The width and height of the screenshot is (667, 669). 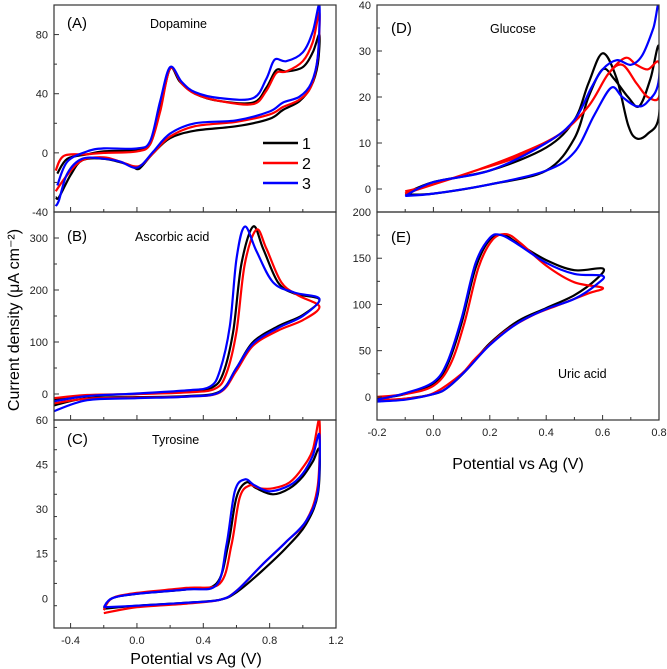 What do you see at coordinates (77, 439) in the screenshot?
I see `panel-tag: (C)` at bounding box center [77, 439].